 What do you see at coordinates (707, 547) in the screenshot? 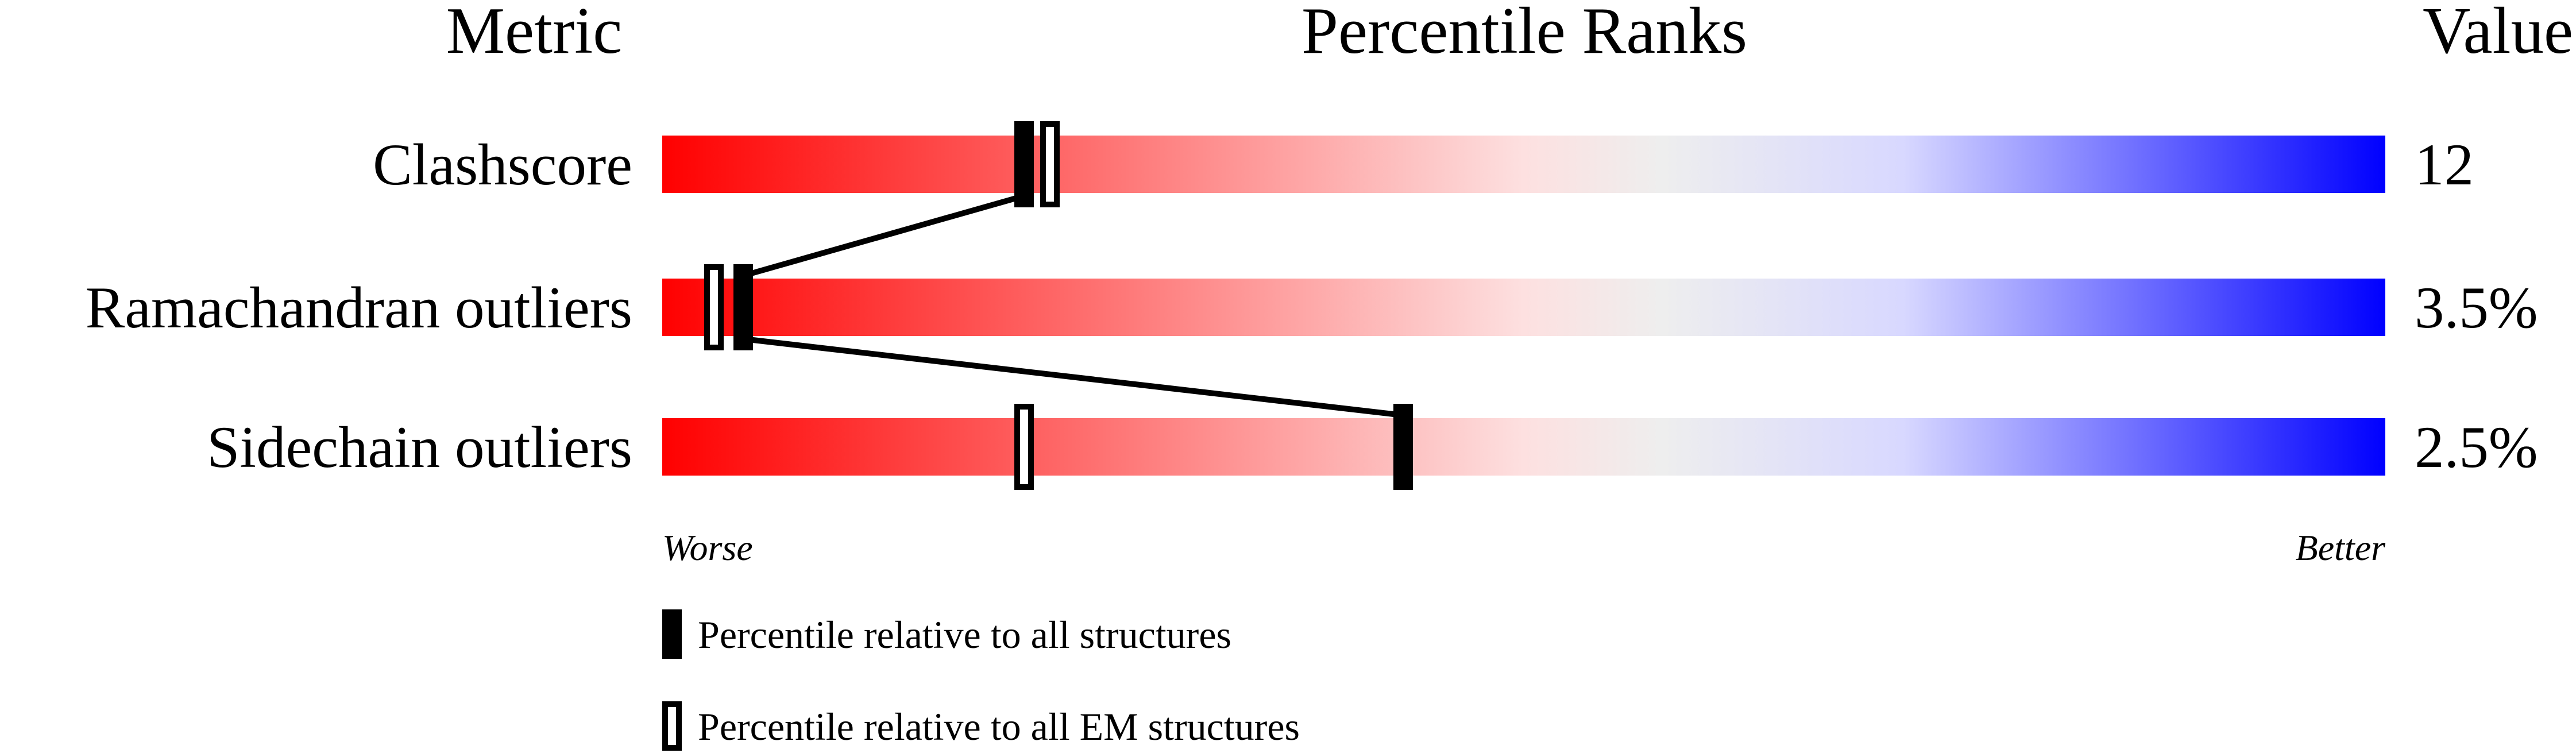
I see `worse-label: Worse` at bounding box center [707, 547].